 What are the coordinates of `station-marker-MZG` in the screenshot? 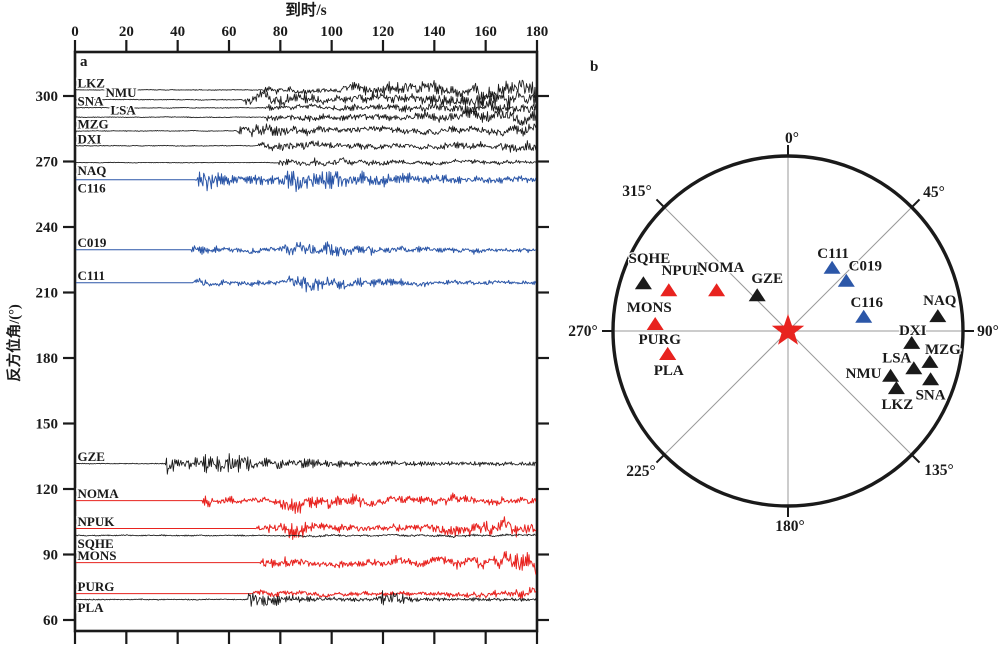 It's located at (930, 361).